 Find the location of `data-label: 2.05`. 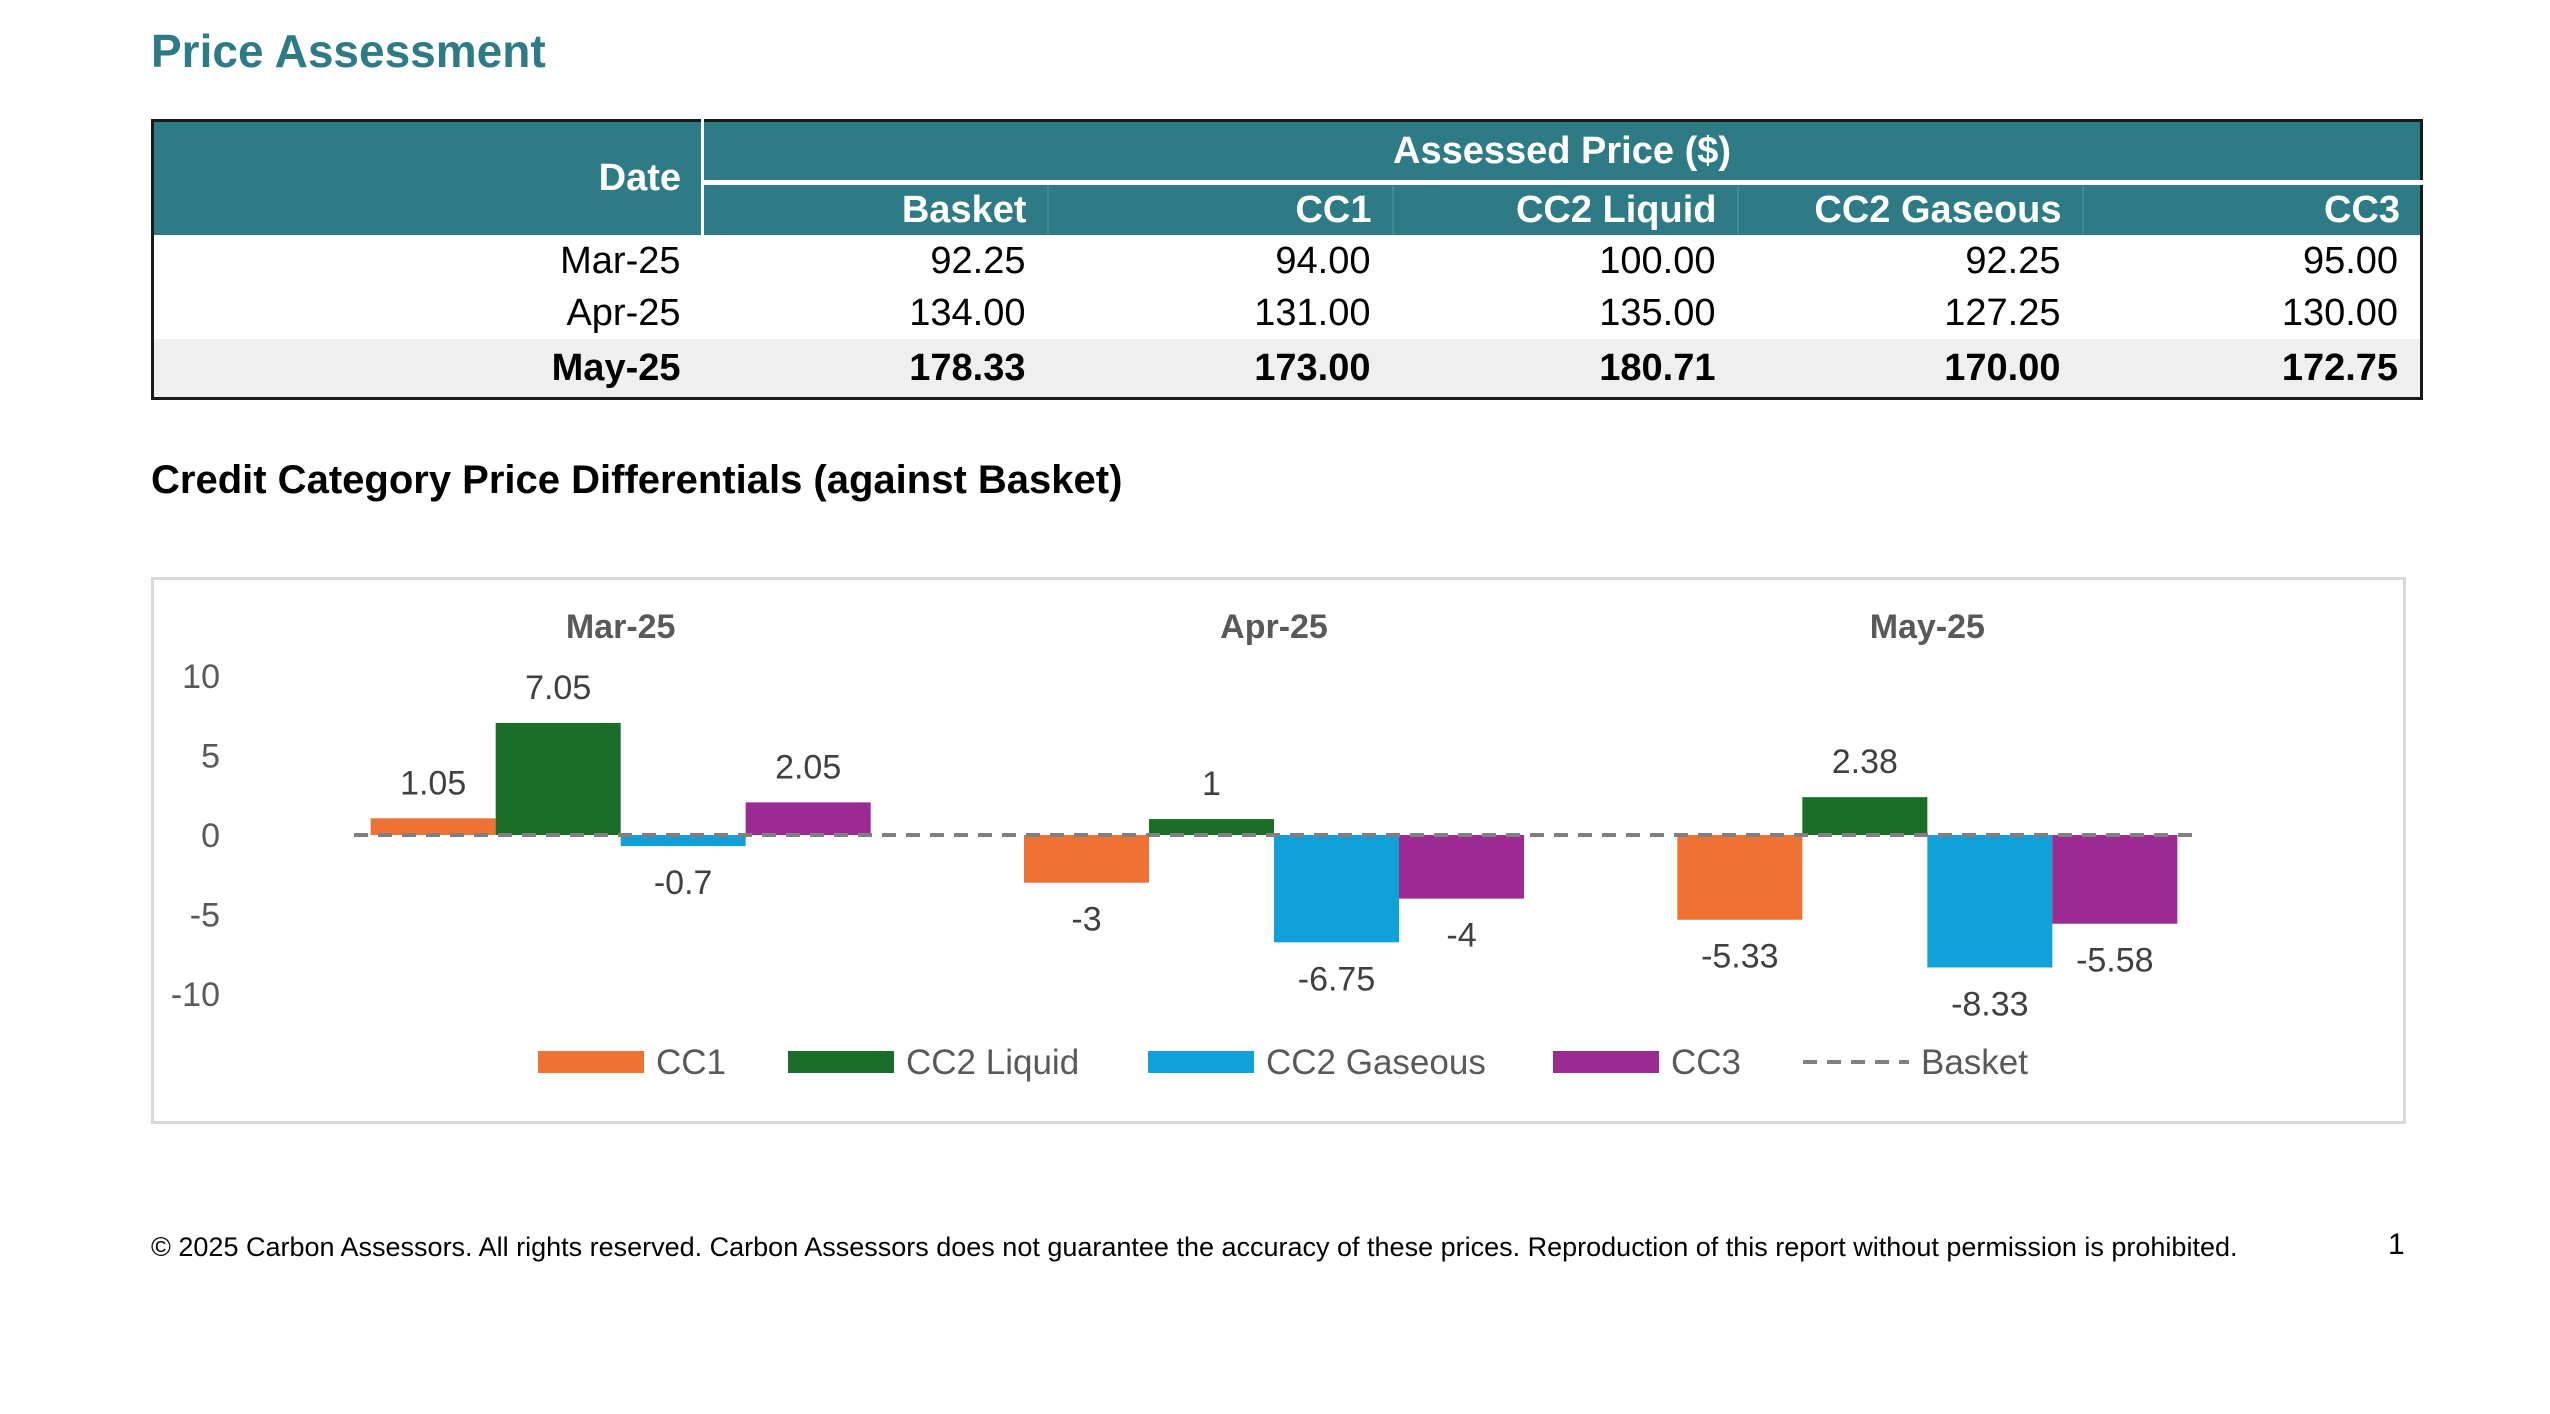

data-label: 2.05 is located at coordinates (808, 767).